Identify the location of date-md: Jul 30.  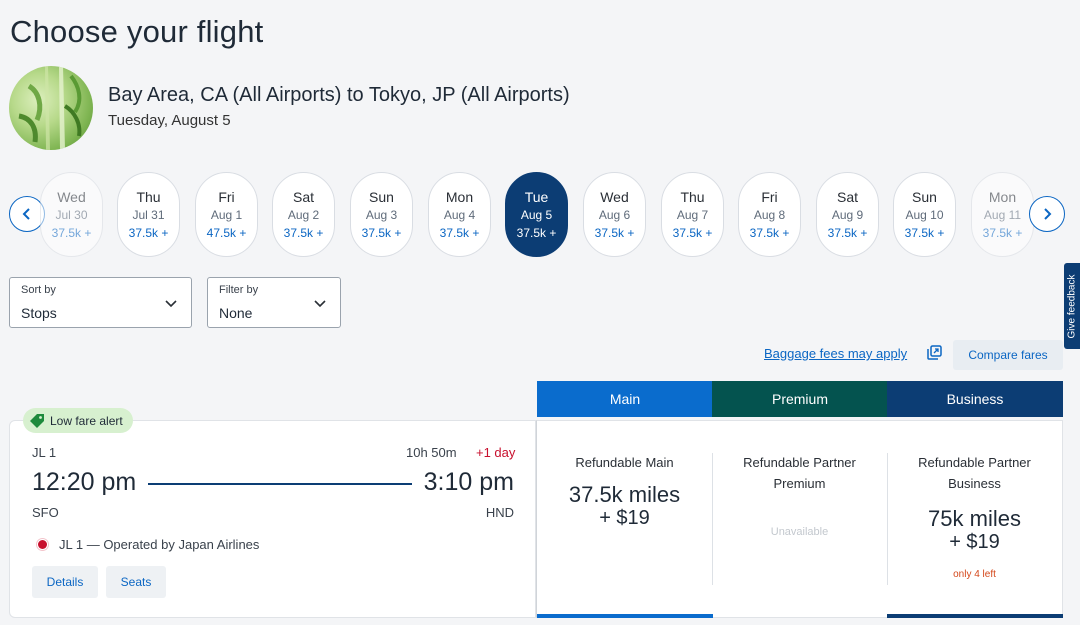
(71, 215).